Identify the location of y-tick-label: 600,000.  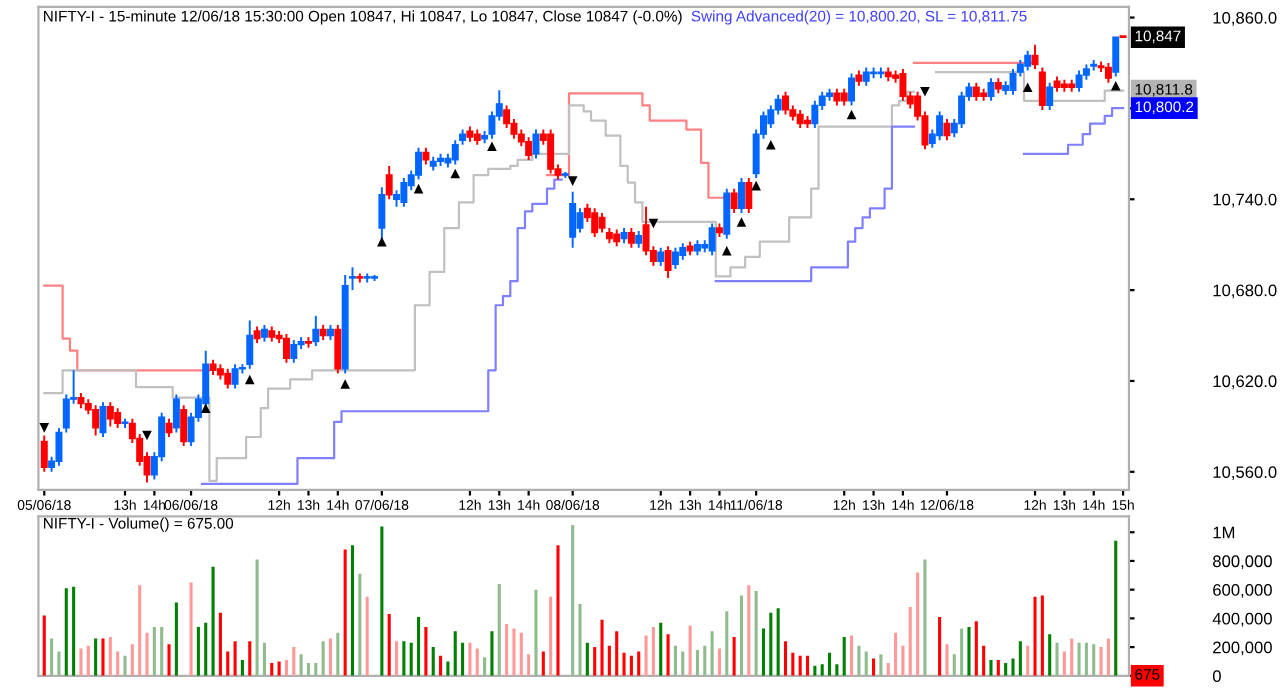
(1242, 591).